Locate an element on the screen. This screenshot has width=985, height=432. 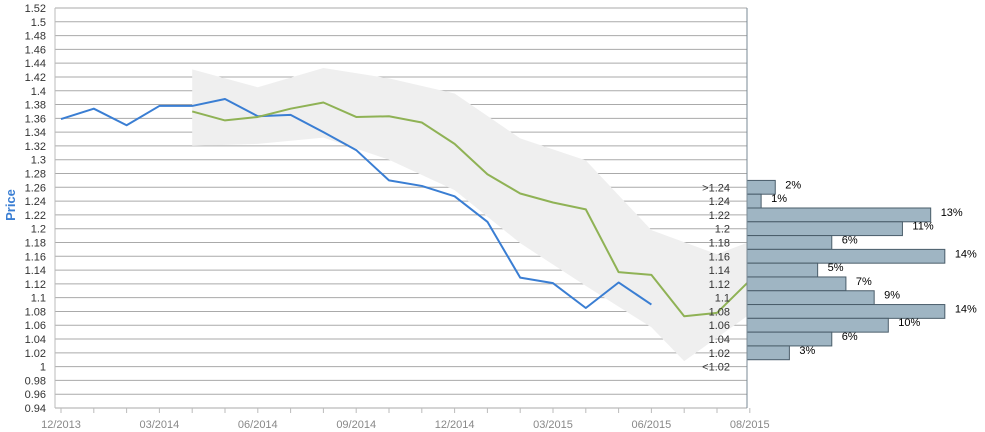
y-tick-label: 1.22 is located at coordinates (35, 216).